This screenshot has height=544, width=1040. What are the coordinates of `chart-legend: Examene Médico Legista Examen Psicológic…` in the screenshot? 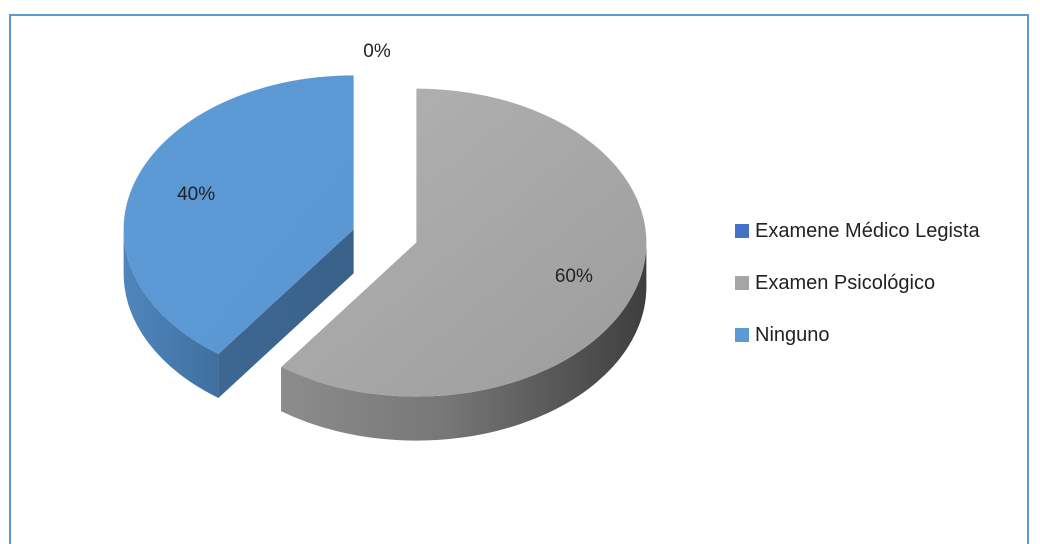 It's located at (857, 296).